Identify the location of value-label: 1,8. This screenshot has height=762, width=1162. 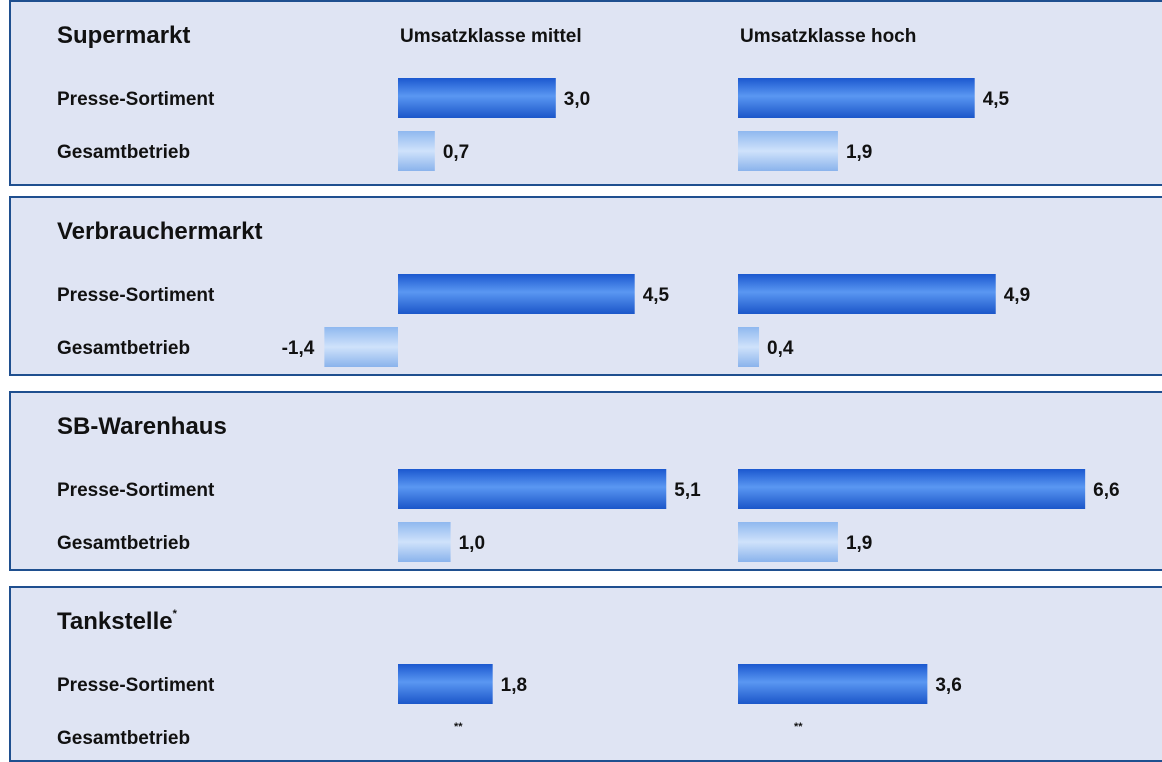
(514, 685).